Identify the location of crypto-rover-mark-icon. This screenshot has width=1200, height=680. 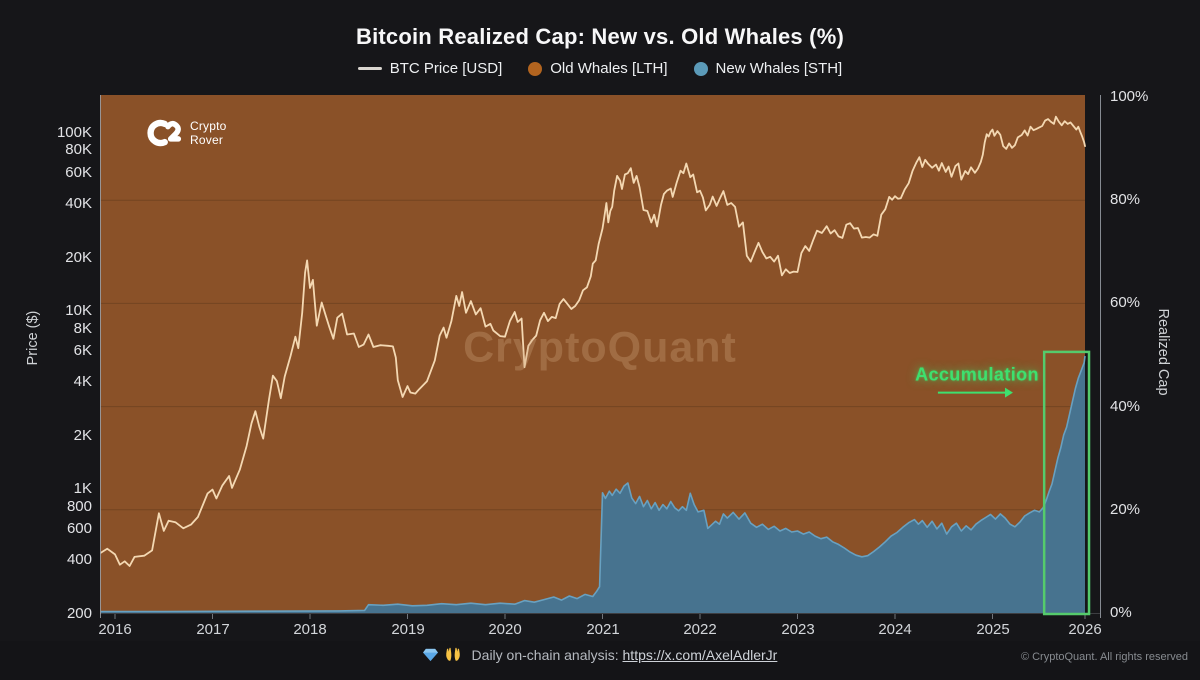
(164, 133).